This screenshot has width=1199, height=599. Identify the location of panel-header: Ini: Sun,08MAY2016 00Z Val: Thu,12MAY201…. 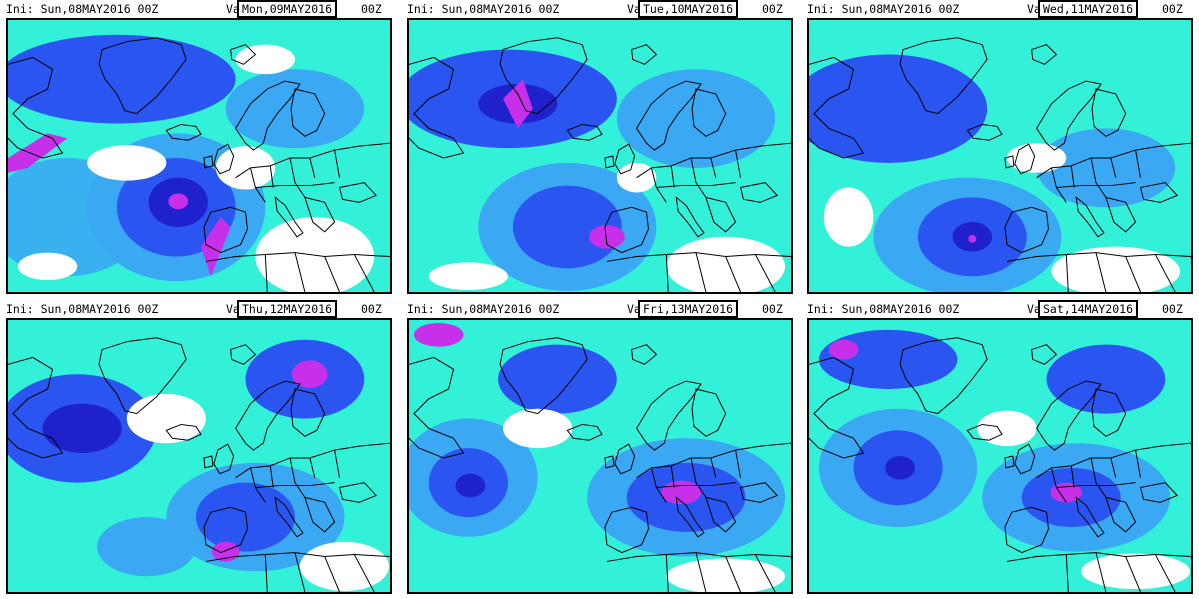
(206, 309).